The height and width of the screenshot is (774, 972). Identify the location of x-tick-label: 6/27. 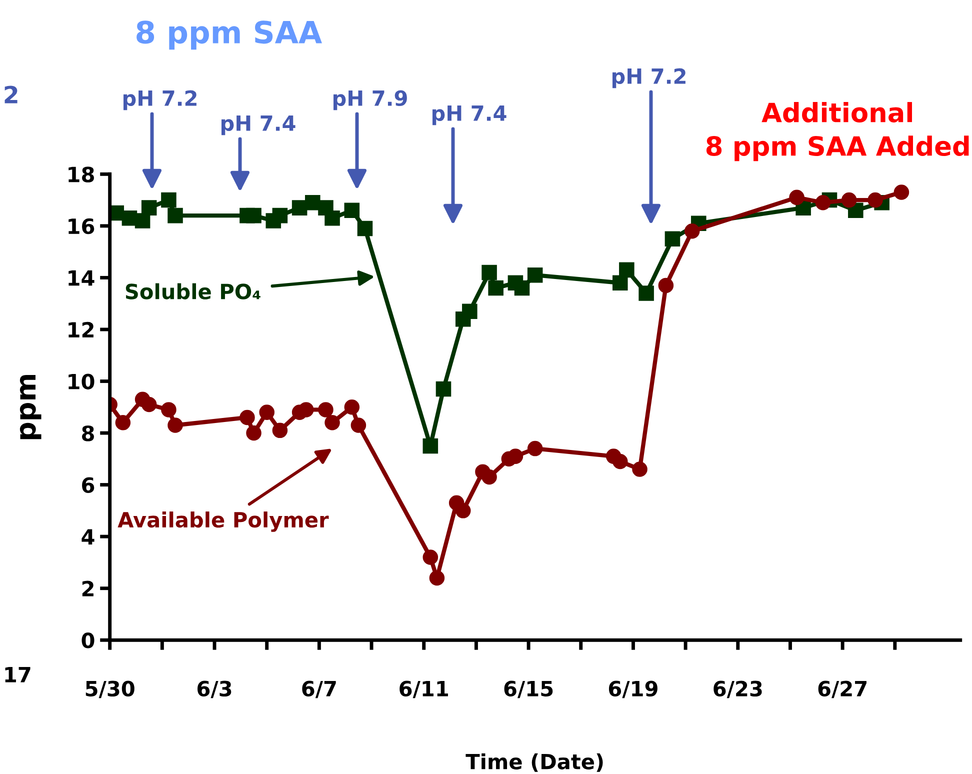
(842, 689).